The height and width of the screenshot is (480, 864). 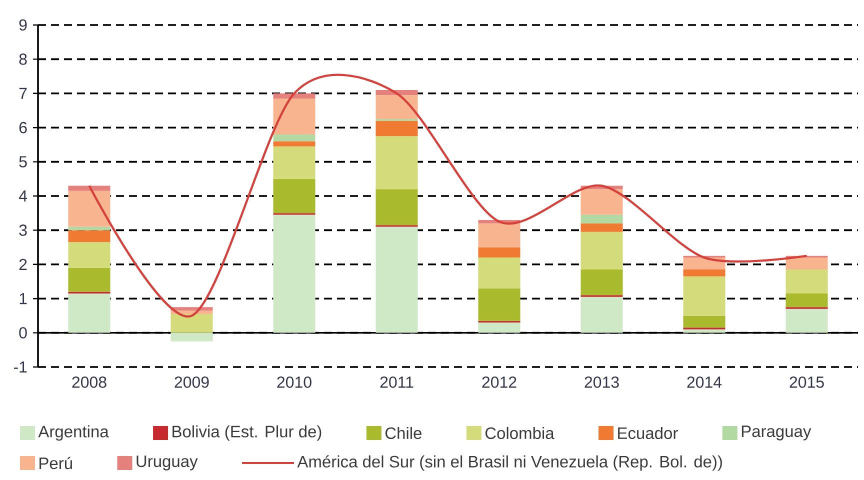 What do you see at coordinates (397, 382) in the screenshot?
I see `x-tick-label: 2011` at bounding box center [397, 382].